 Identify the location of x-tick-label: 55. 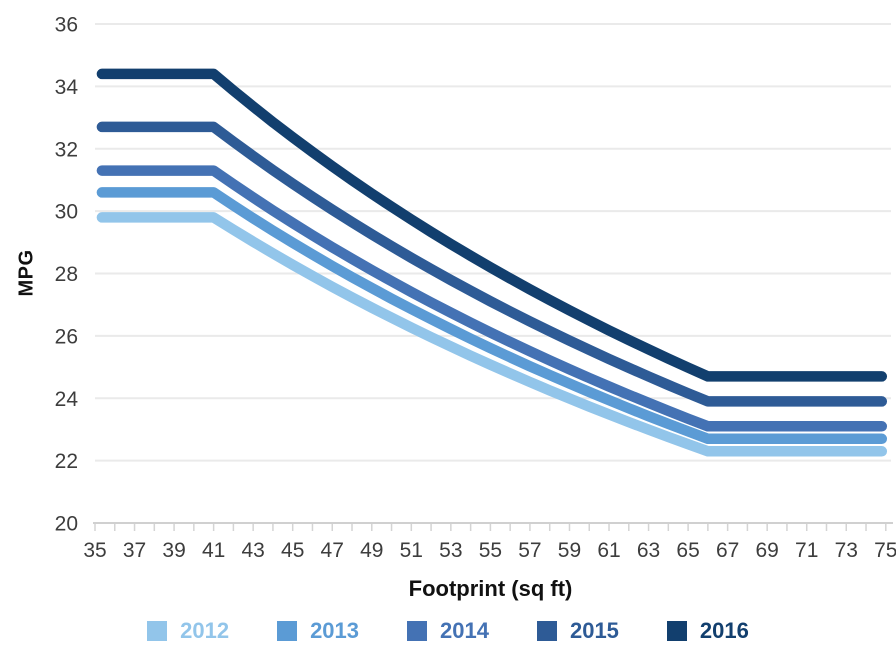
(490, 550).